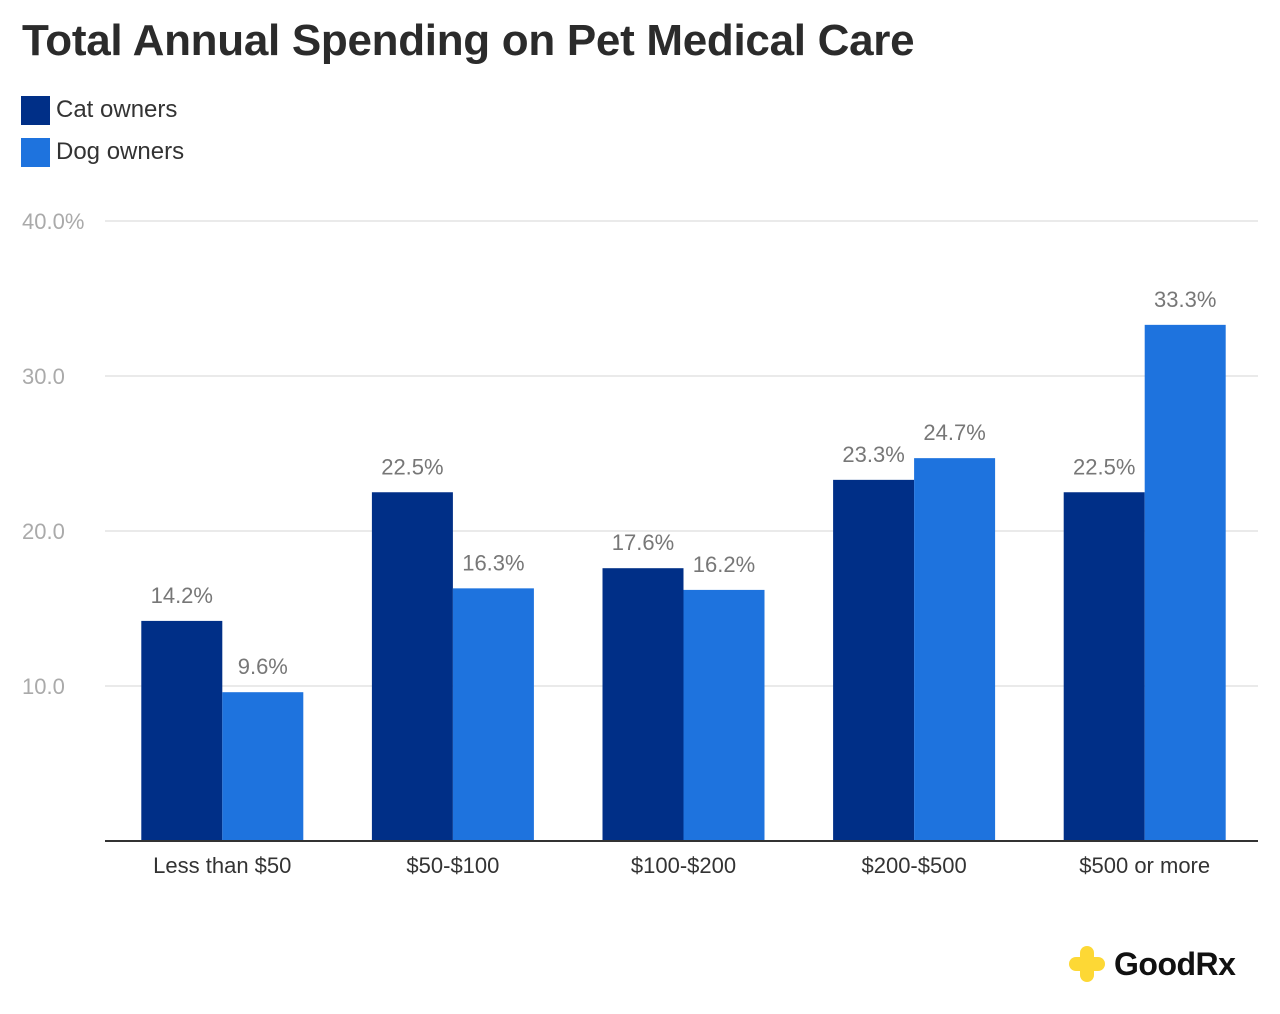 The image size is (1280, 1014). I want to click on x-tick-label: $500 or more, so click(1144, 865).